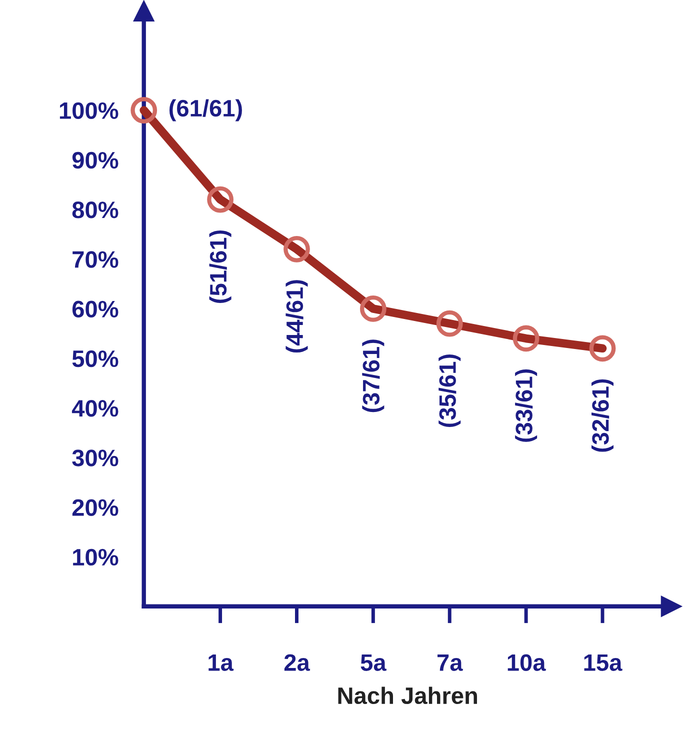  I want to click on y-tick-label: 50%, so click(95, 359).